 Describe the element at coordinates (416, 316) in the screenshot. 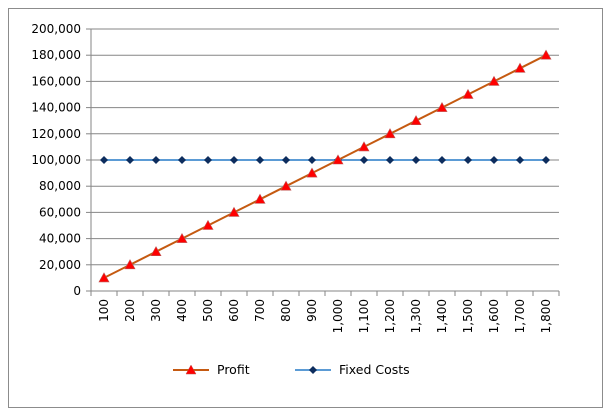

I see `x-tick-label: 1,300` at that location.